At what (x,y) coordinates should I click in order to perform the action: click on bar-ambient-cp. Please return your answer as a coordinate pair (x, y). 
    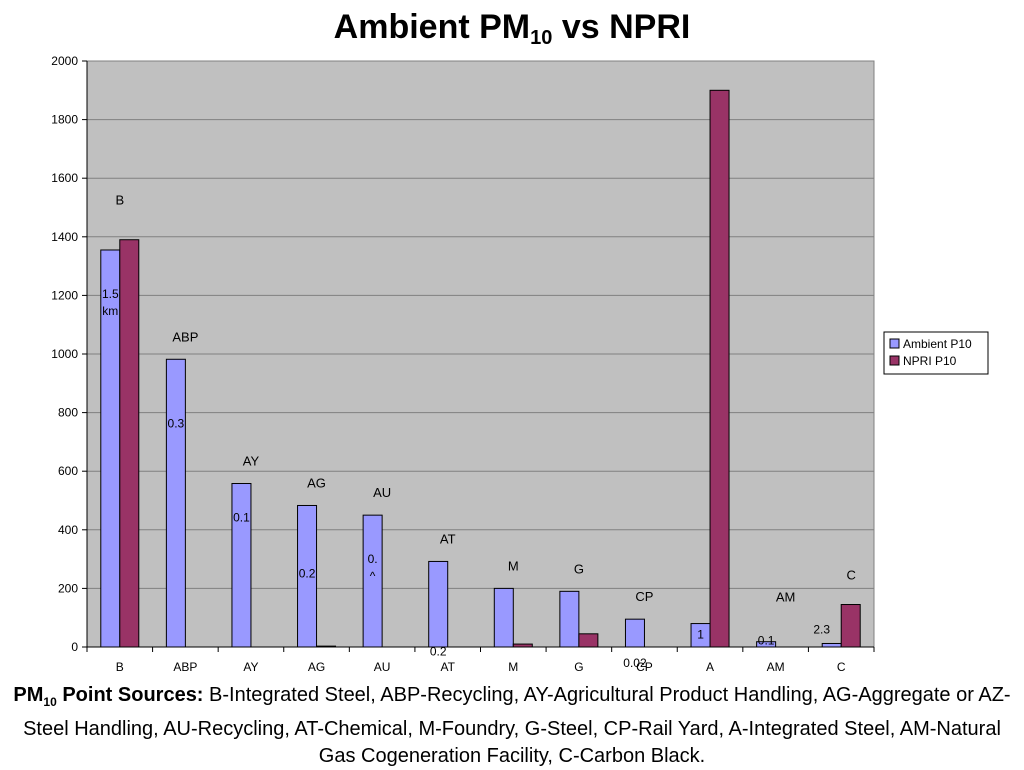
    Looking at the image, I should click on (634, 633).